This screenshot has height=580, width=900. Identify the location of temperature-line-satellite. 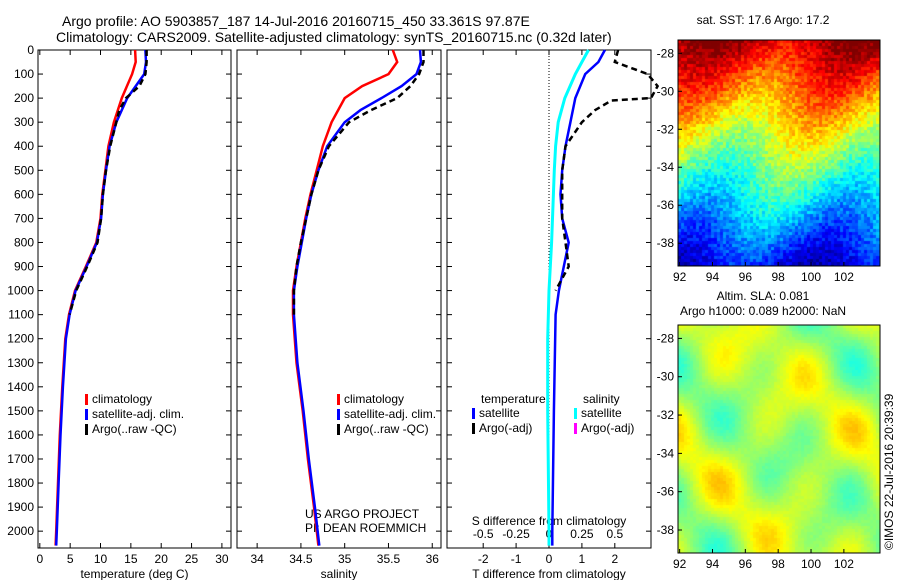
(101, 297).